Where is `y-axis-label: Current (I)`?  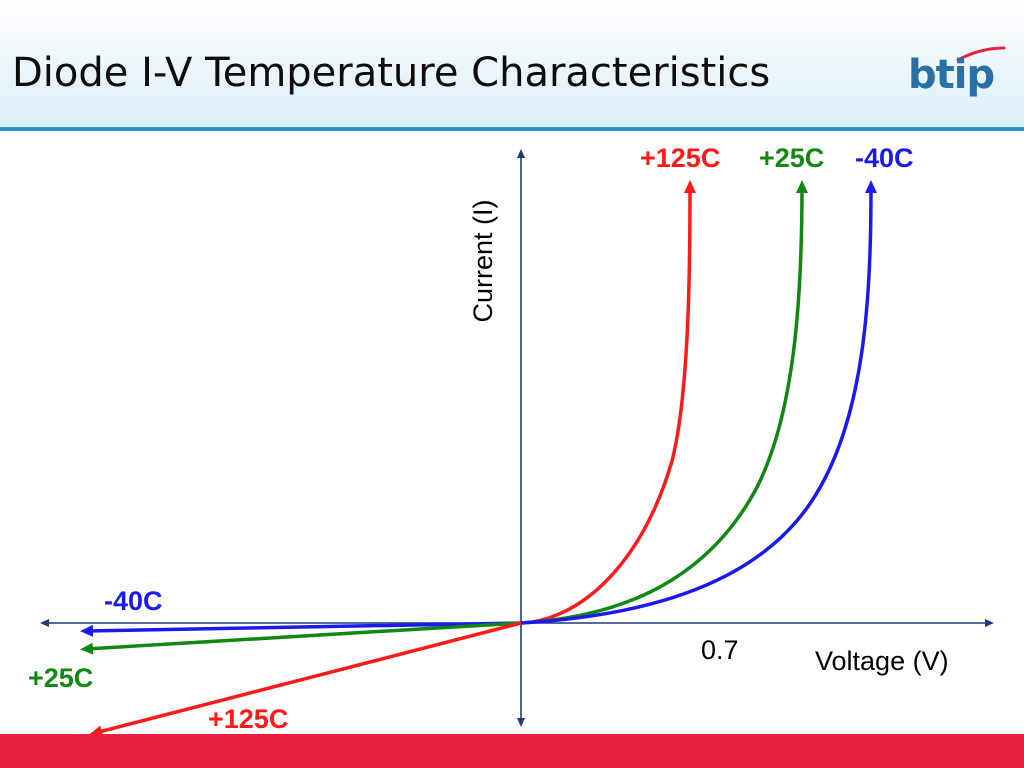 y-axis-label: Current (I) is located at coordinates (483, 260).